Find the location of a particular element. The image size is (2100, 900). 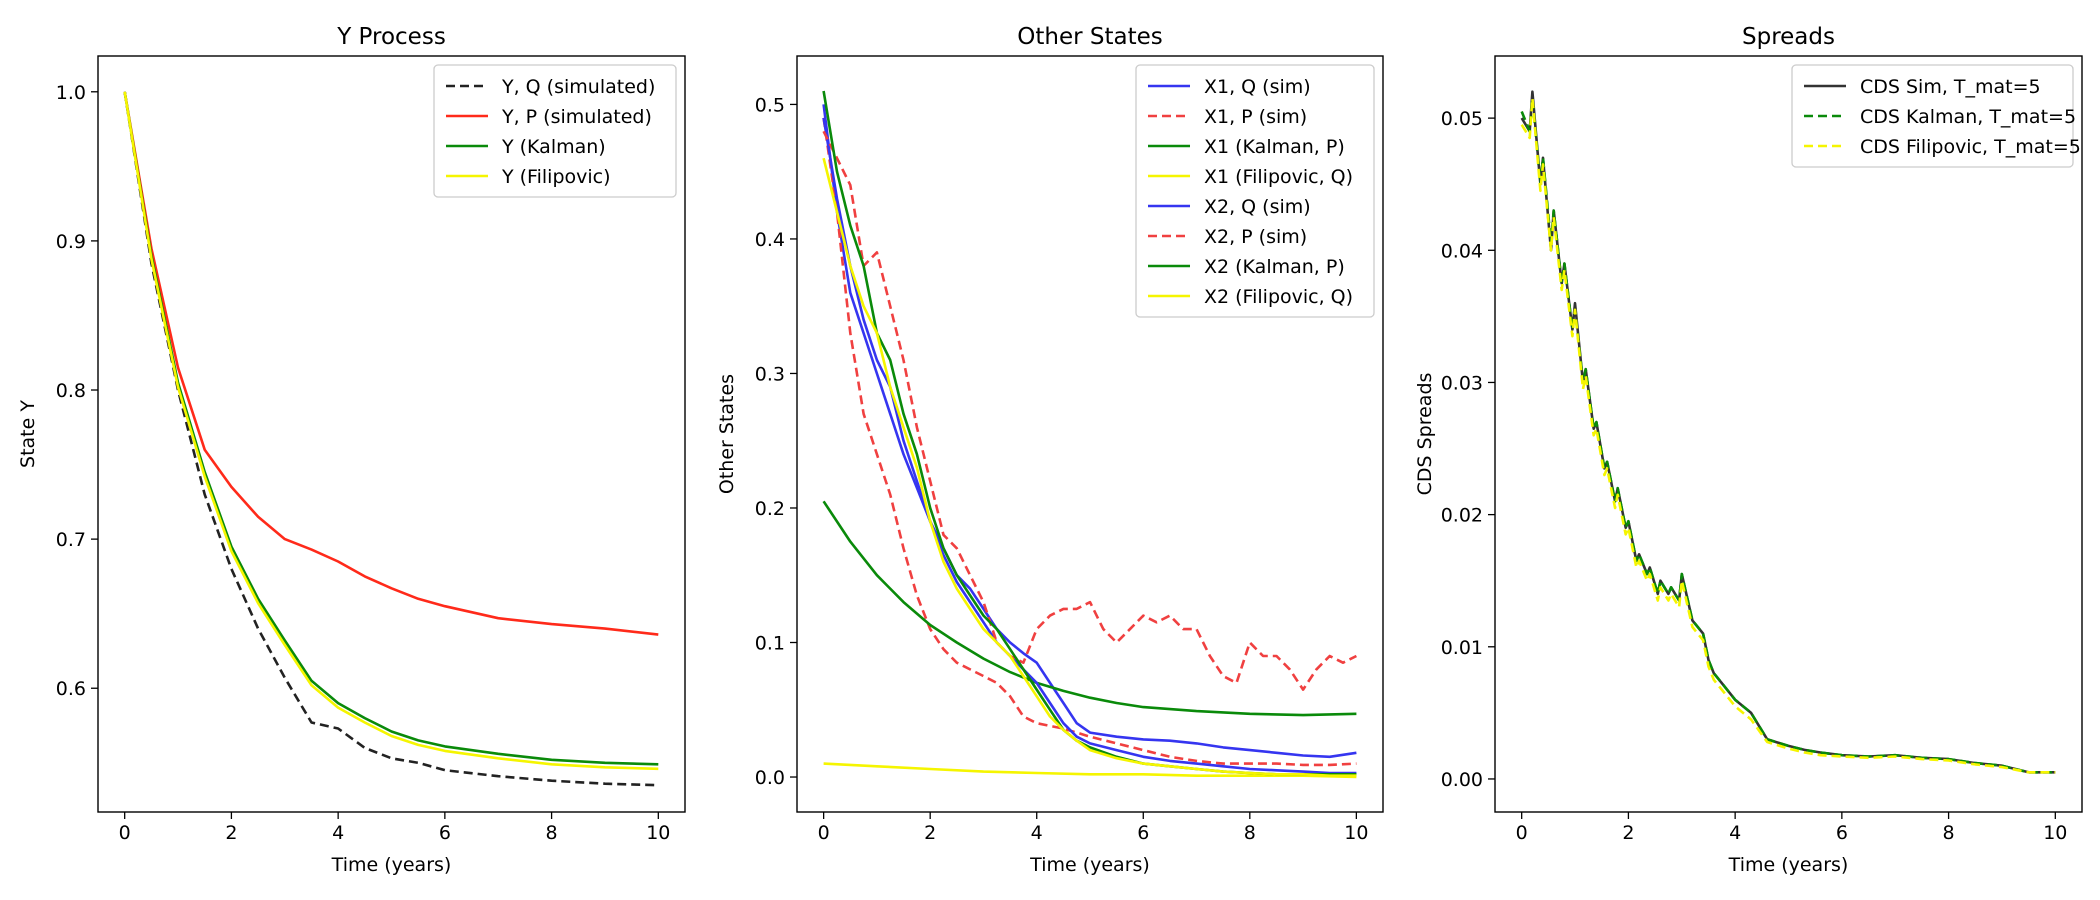

y-tick-label: 0.04 is located at coordinates (1462, 251).